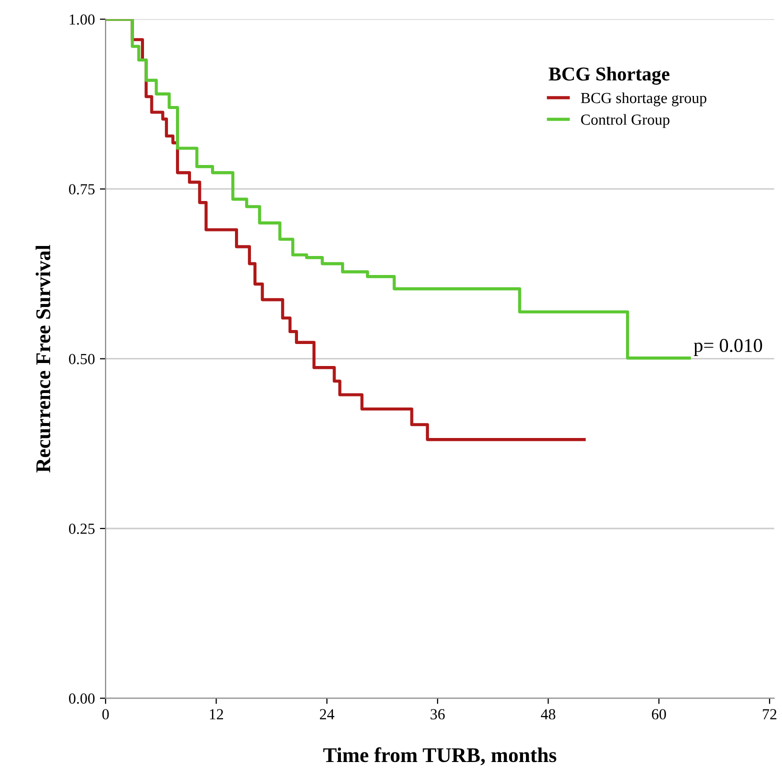 This screenshot has height=769, width=782. I want to click on y-axis-title: Recurrence Free Survival, so click(43, 358).